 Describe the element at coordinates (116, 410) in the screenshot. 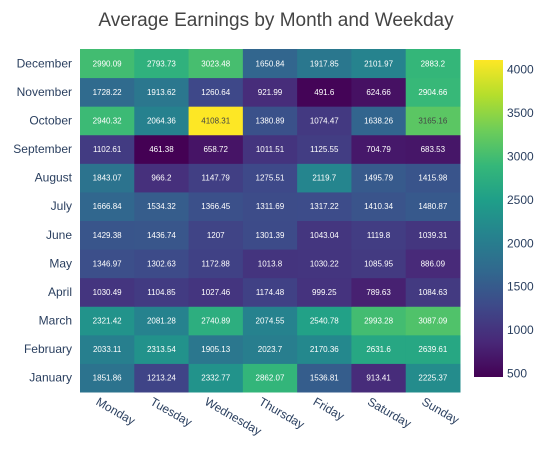

I see `x-tick-label: Monday` at that location.